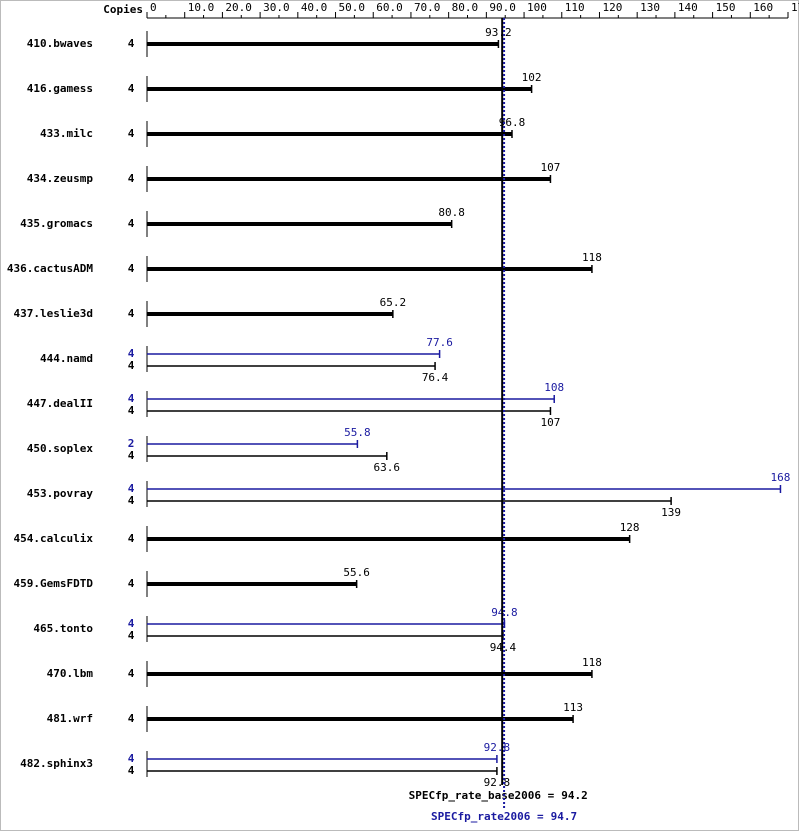 Image resolution: width=799 pixels, height=831 pixels. What do you see at coordinates (357, 432) in the screenshot?
I see `value-label: 55.8` at bounding box center [357, 432].